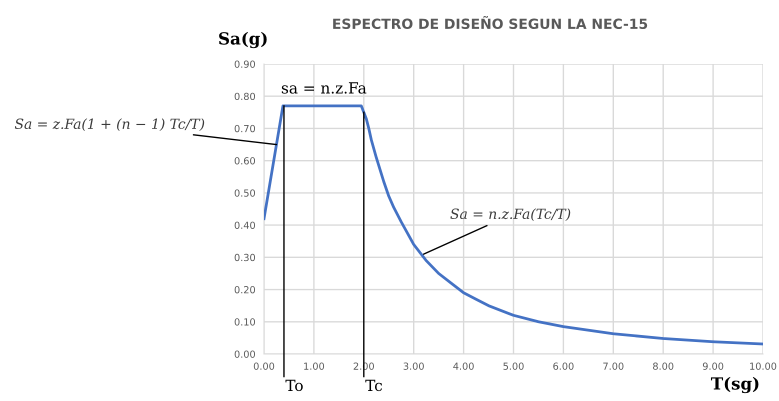 This screenshot has width=779, height=401. What do you see at coordinates (490, 23) in the screenshot?
I see `chart-title: ESPECTRO DE DISEÑO SEGUN LA NEC-15` at bounding box center [490, 23].